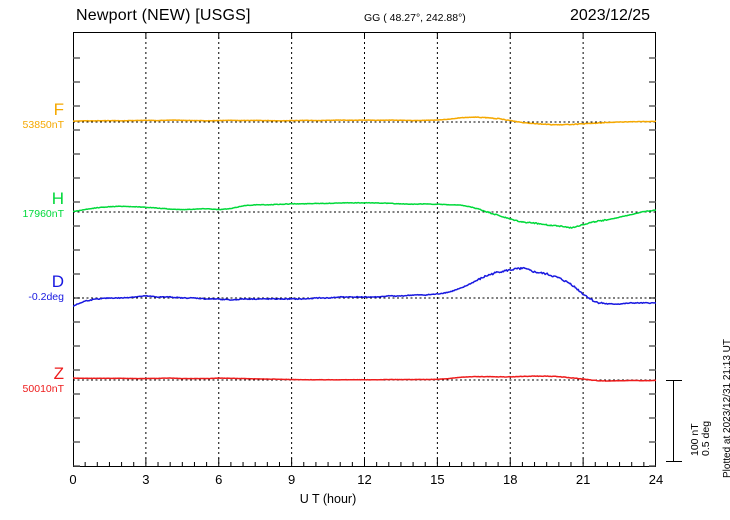  I want to click on trace-D, so click(364, 286).